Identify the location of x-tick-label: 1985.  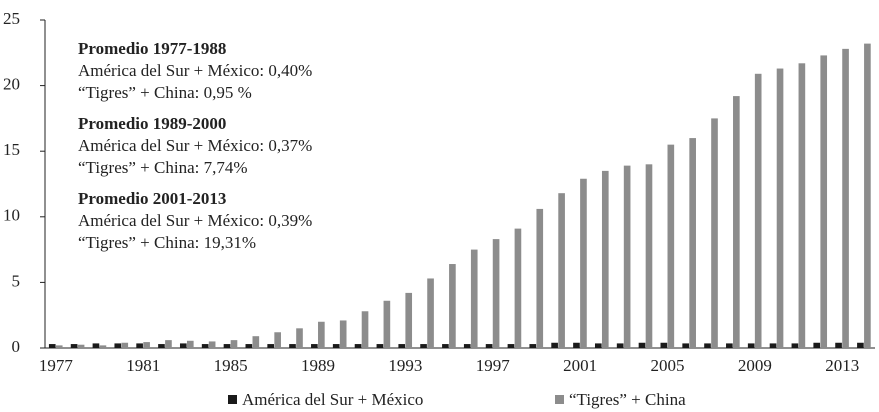
(231, 365).